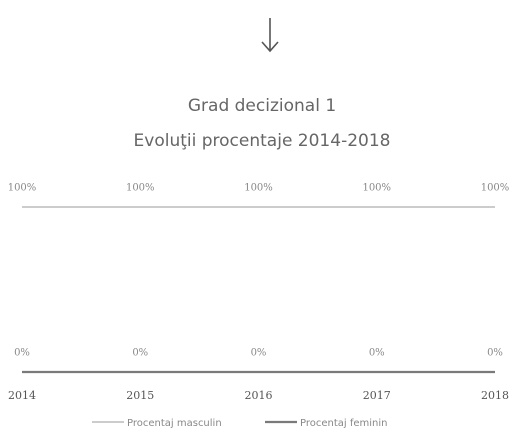 Image resolution: width=517 pixels, height=437 pixels. I want to click on x-tick-label: 2014, so click(22, 395).